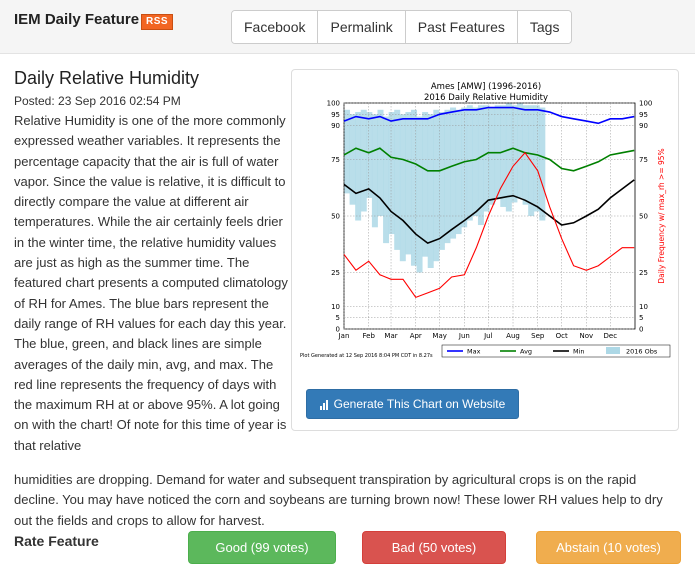 The width and height of the screenshot is (695, 570). What do you see at coordinates (362, 27) in the screenshot?
I see `permalink-button: Permalink` at bounding box center [362, 27].